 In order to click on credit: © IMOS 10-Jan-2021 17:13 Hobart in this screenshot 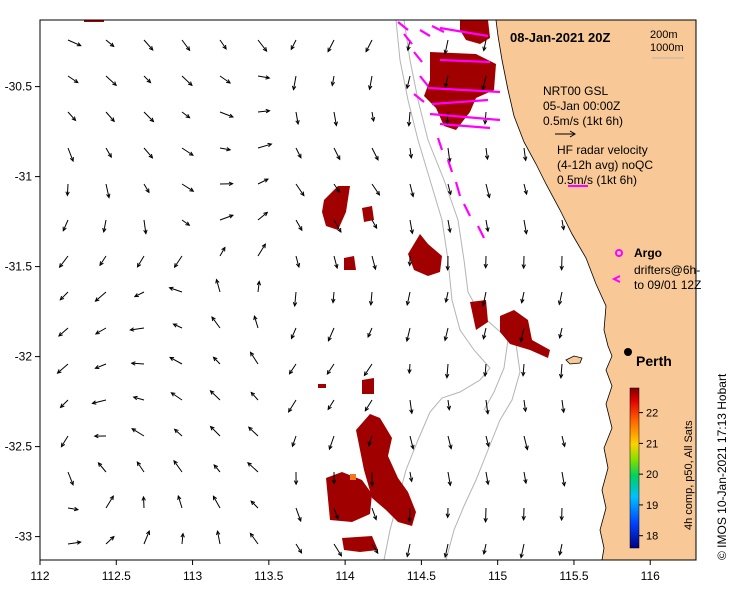, I will do `click(722, 466)`.